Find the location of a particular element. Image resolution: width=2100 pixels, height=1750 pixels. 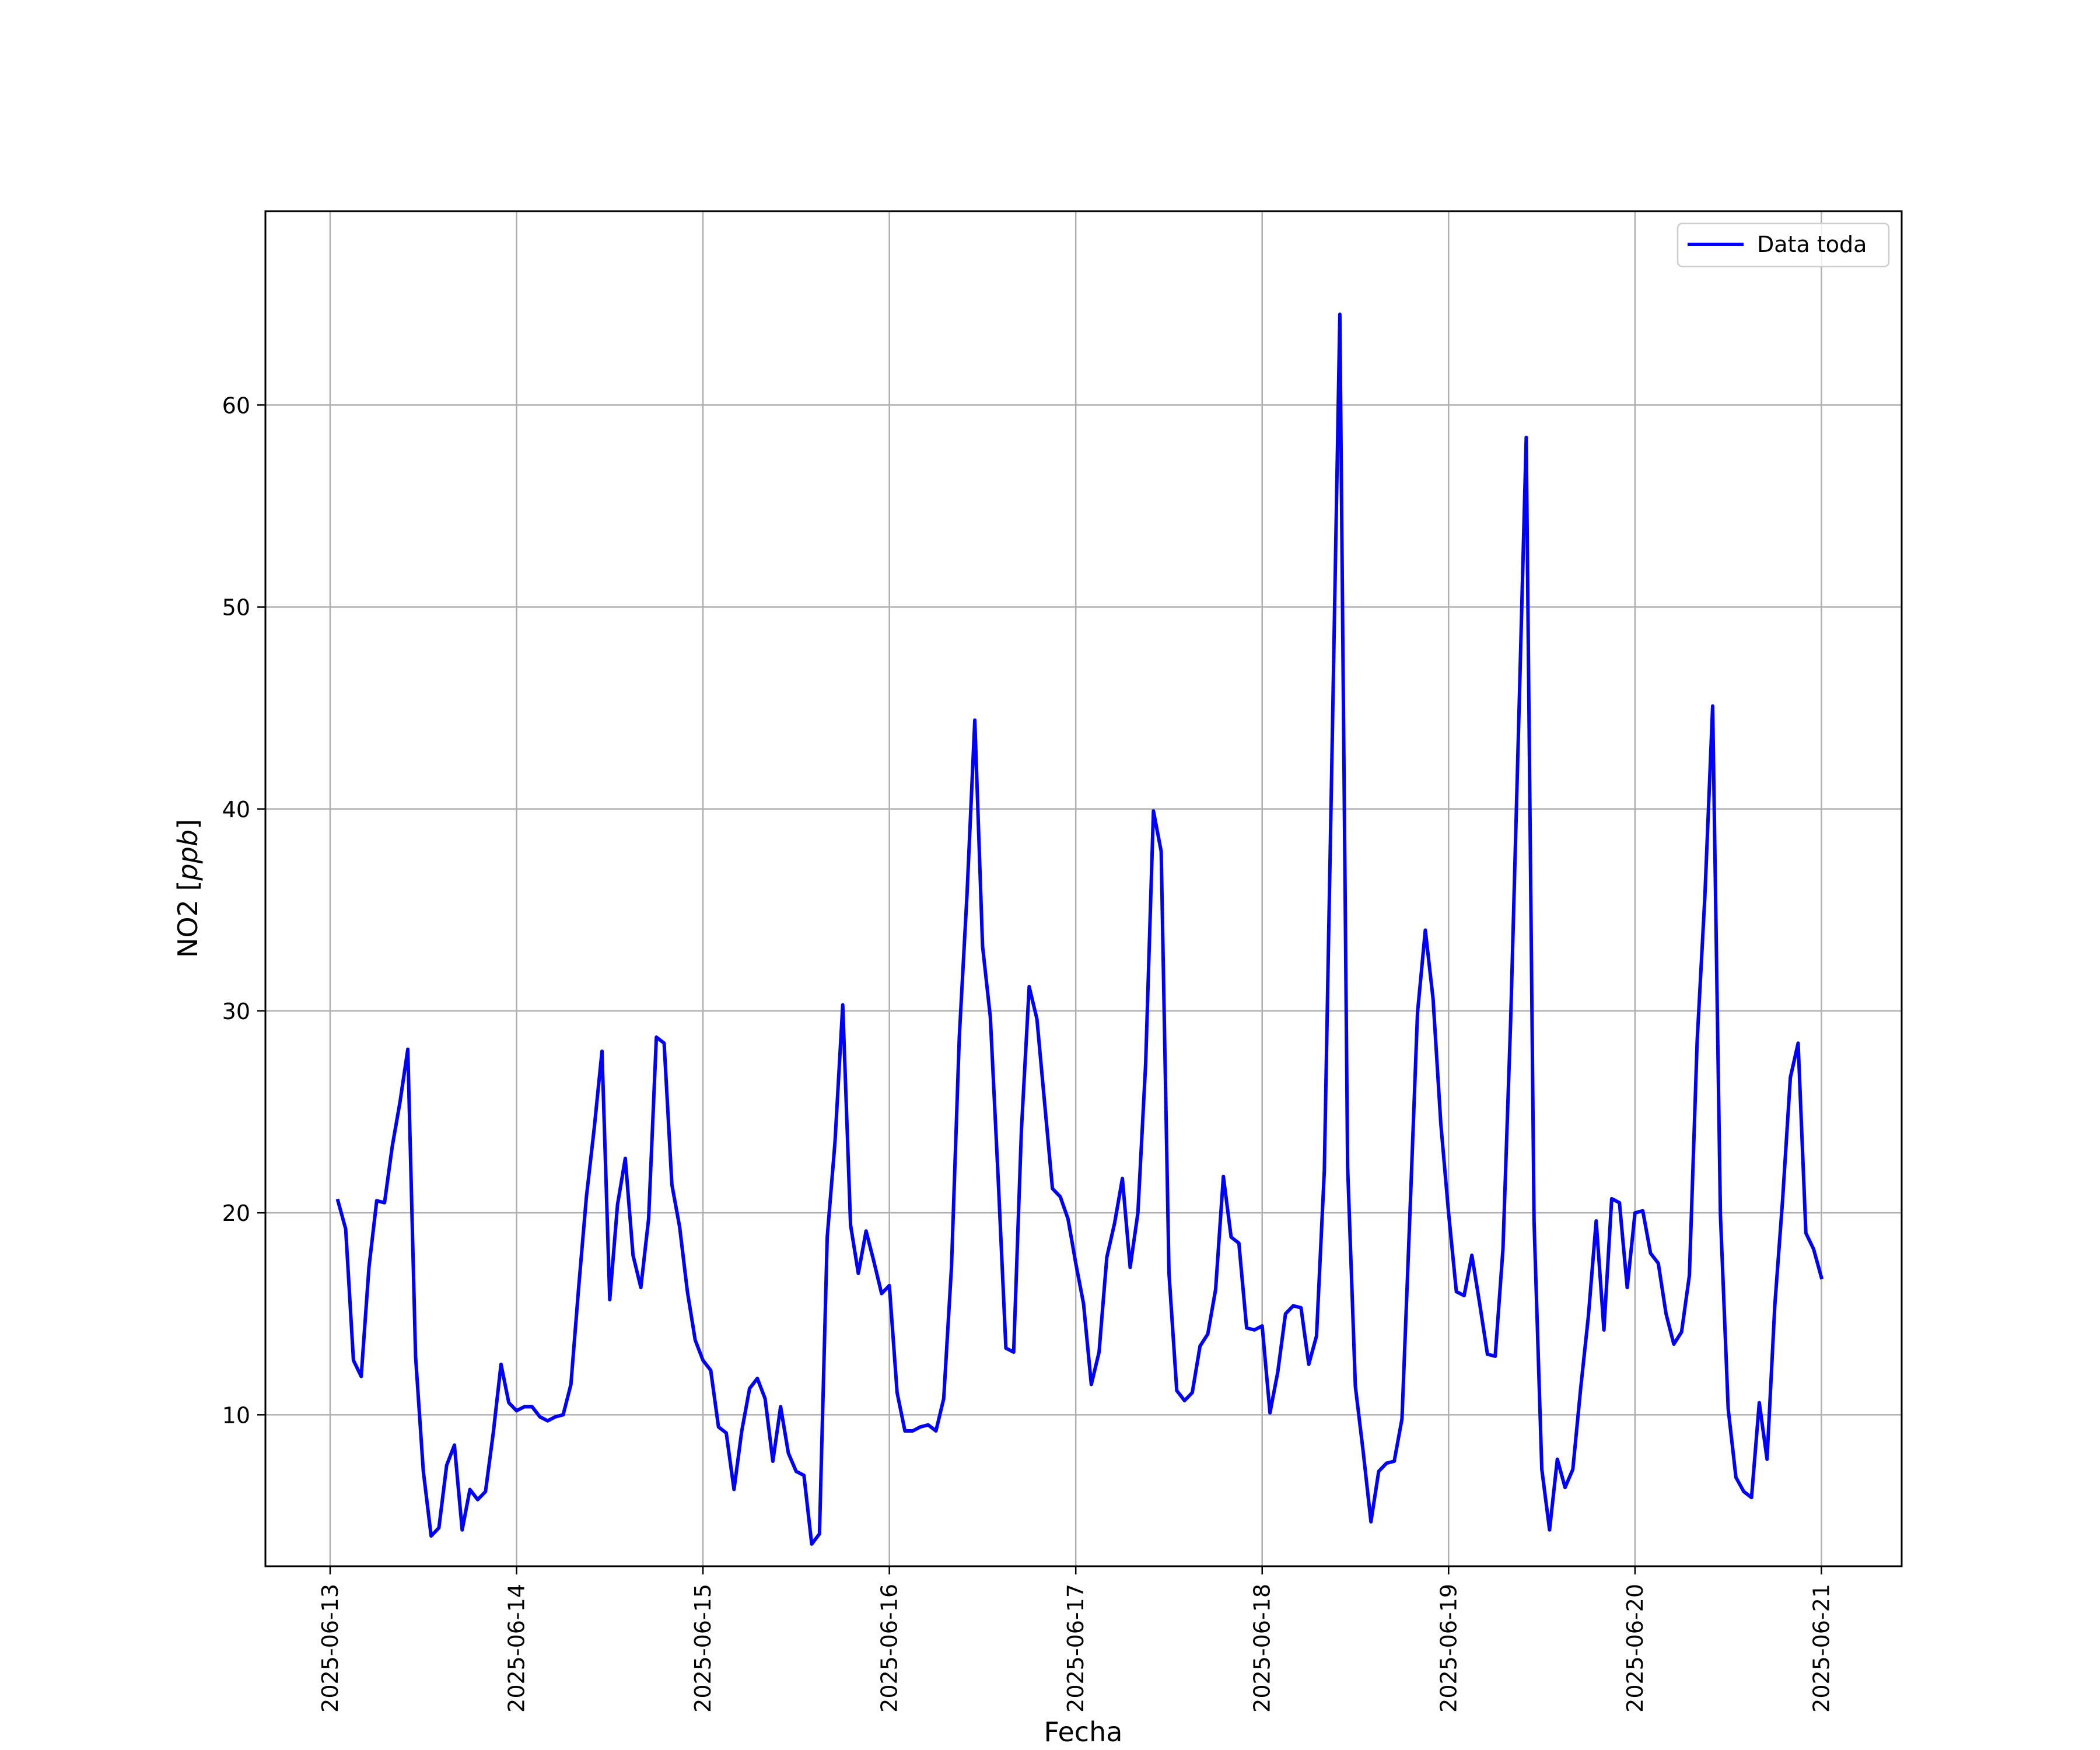

legend: Data toda is located at coordinates (1783, 245).